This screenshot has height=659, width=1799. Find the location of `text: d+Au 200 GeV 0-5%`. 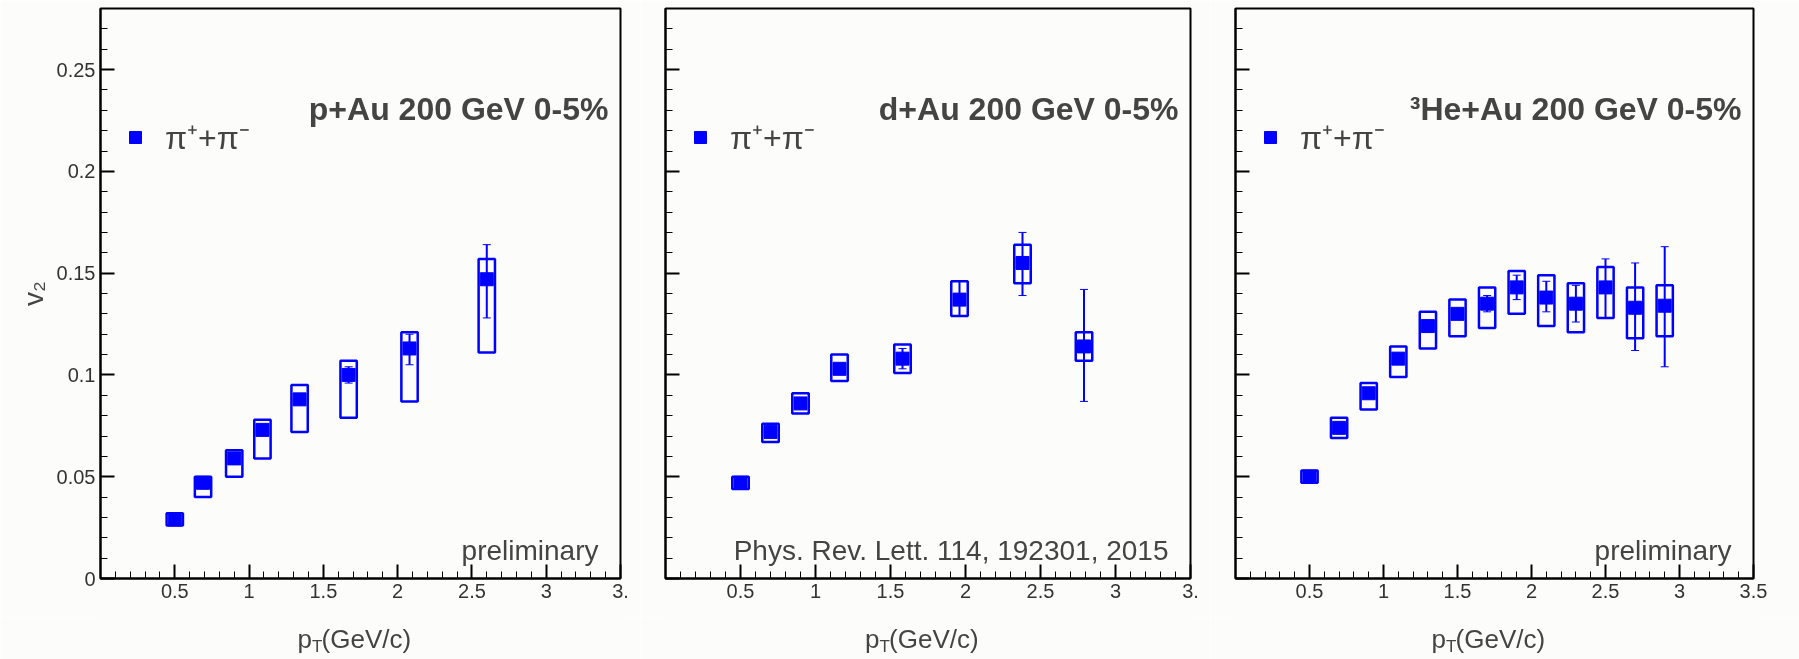

text: d+Au 200 GeV 0-5% is located at coordinates (1028, 108).